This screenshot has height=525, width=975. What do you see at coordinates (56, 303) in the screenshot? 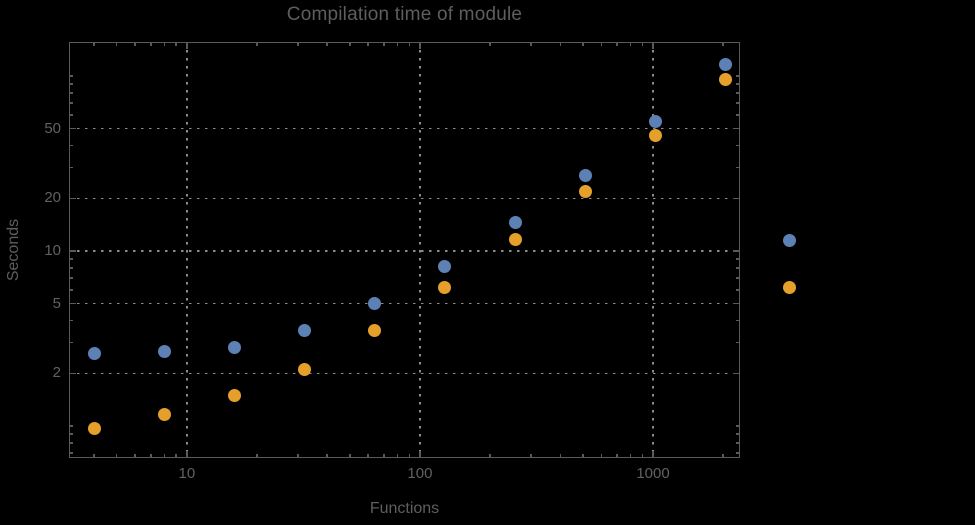
I see `y-tick-label-5: 5` at bounding box center [56, 303].